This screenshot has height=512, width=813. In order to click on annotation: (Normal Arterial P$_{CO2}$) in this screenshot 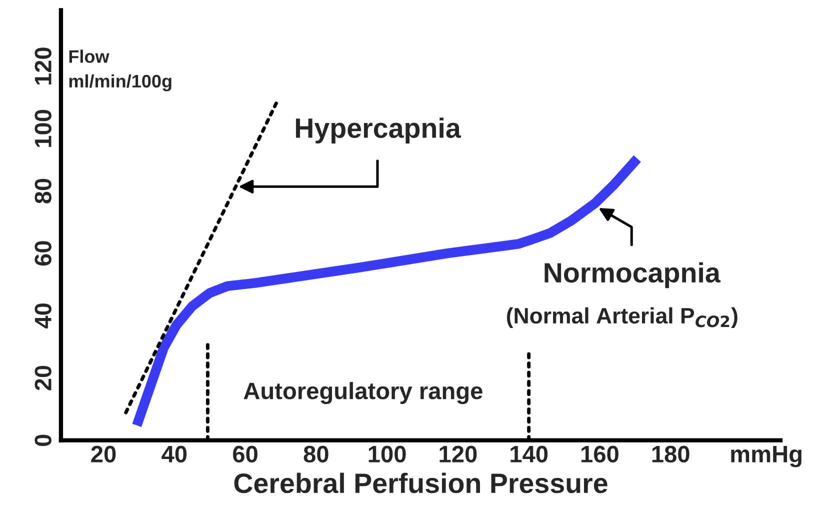, I will do `click(622, 317)`.